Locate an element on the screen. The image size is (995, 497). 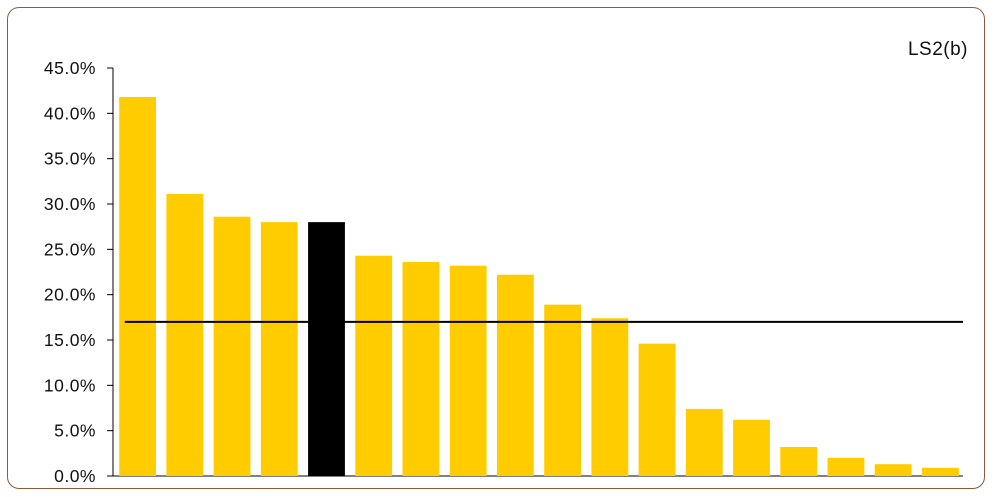
y-tick-label: 30.0% is located at coordinates (70, 204).